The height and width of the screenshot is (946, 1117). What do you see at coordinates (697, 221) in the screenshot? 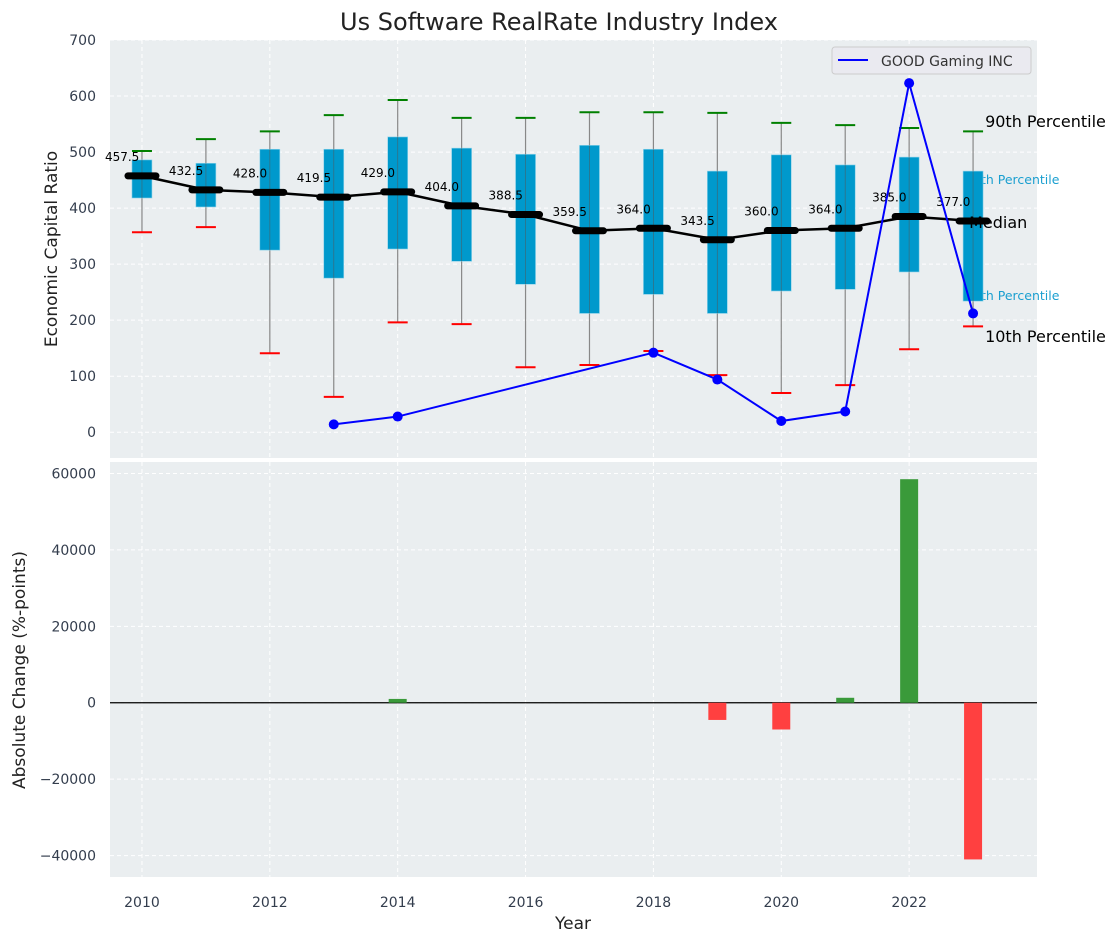
I see `median-label: 343.5` at bounding box center [697, 221].